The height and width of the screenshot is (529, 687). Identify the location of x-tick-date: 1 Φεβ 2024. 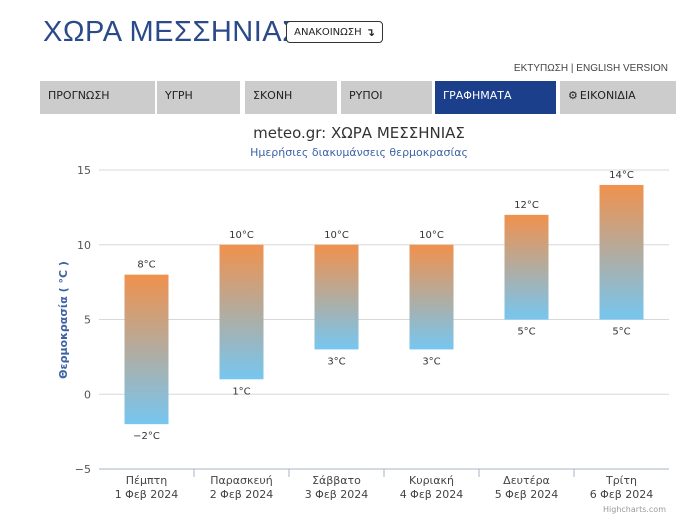
(147, 494).